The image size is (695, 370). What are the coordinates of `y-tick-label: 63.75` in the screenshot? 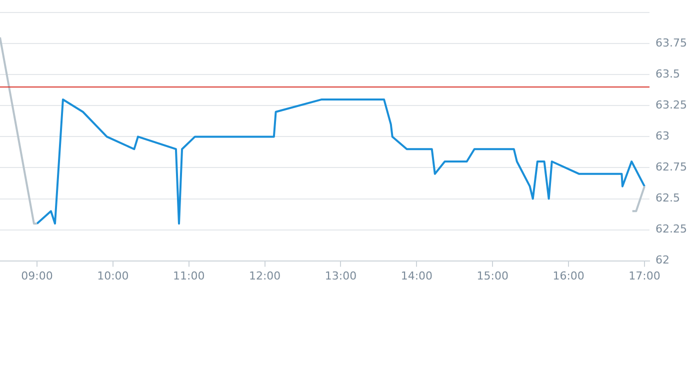 It's located at (672, 43).